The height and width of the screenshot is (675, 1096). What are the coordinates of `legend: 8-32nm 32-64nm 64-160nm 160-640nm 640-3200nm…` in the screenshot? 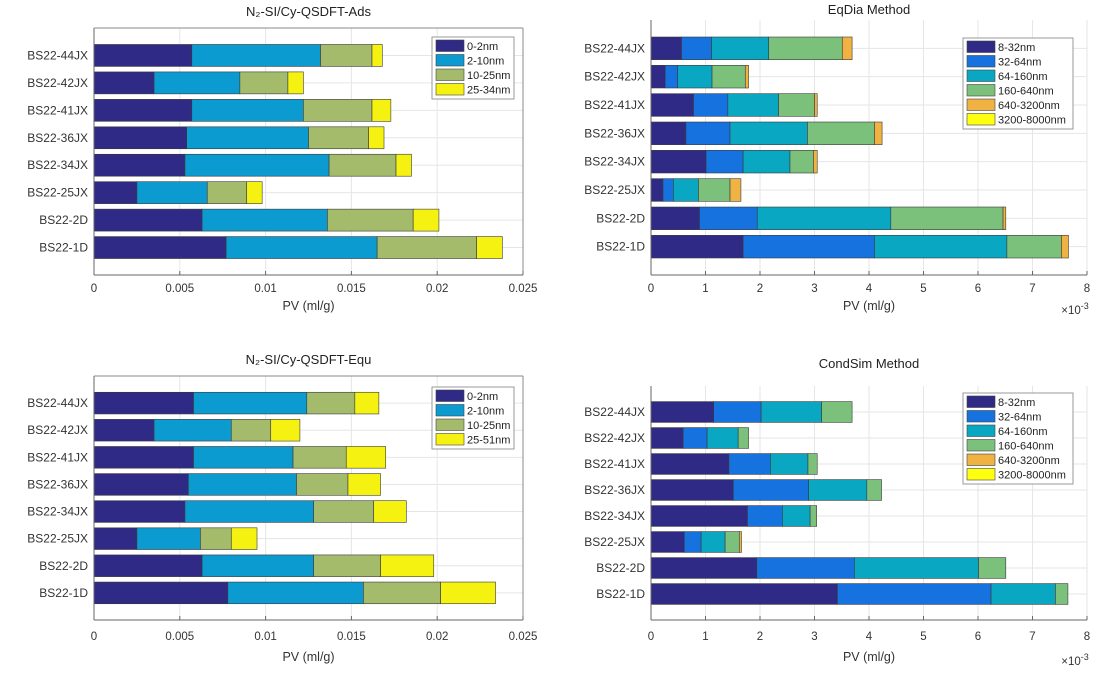 It's located at (1018, 438).